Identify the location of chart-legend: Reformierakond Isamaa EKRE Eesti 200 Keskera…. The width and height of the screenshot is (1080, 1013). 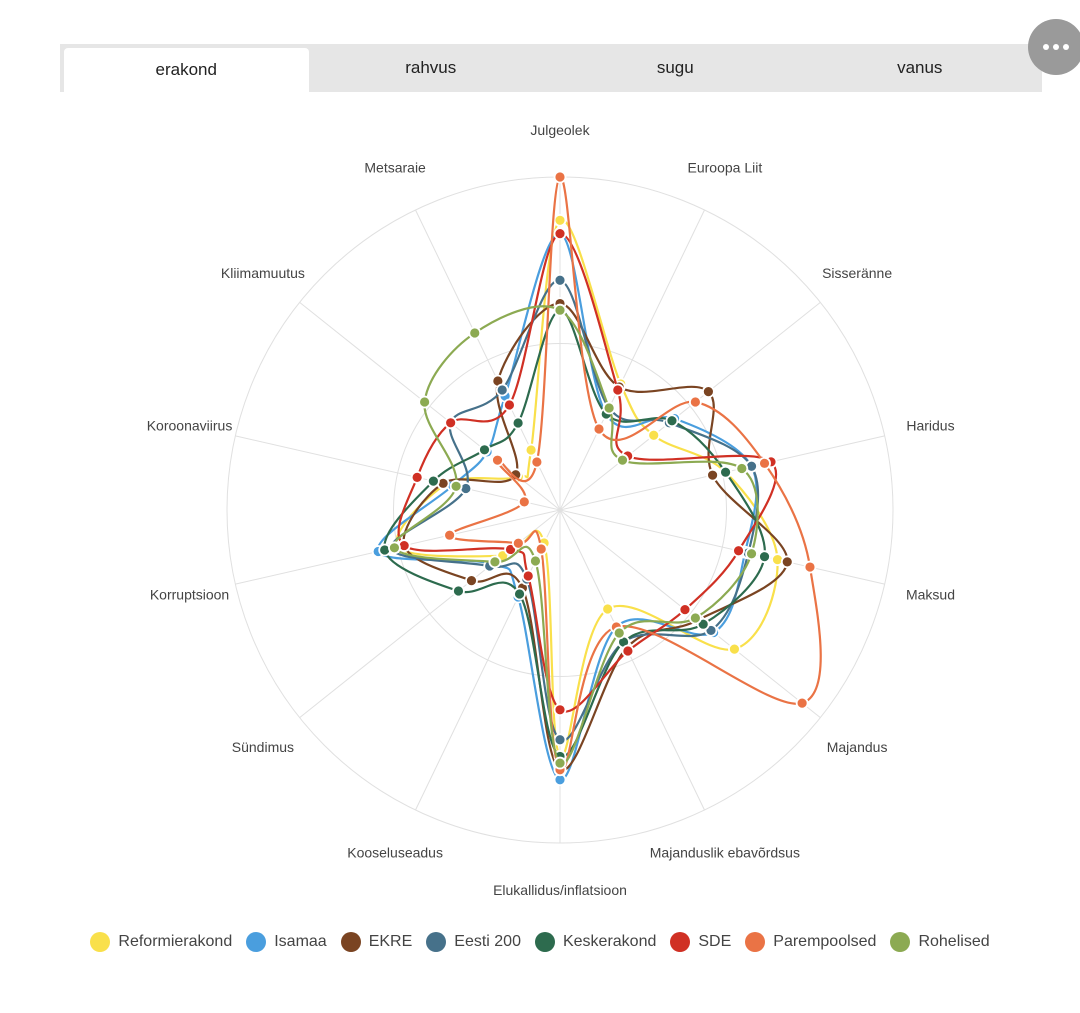
(540, 942).